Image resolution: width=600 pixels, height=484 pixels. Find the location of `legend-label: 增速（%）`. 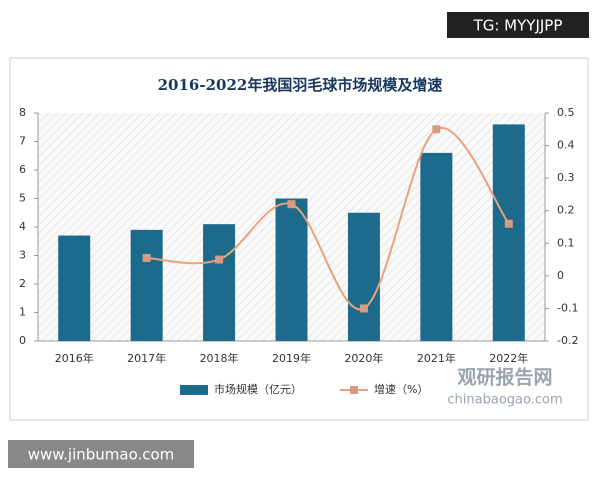

legend-label: 增速（%） is located at coordinates (401, 389).